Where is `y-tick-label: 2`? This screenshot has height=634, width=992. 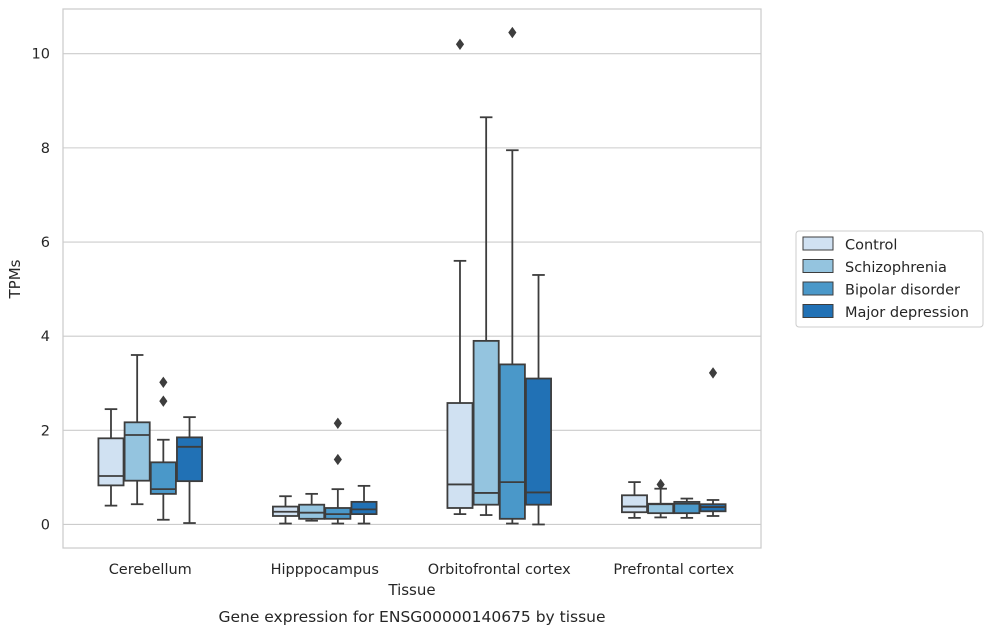 y-tick-label: 2 is located at coordinates (45, 431).